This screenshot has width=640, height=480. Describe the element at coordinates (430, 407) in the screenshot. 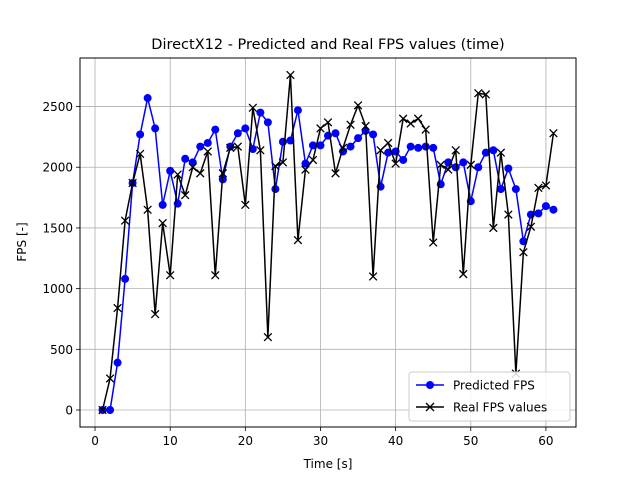

I see `legend-marker-real` at that location.